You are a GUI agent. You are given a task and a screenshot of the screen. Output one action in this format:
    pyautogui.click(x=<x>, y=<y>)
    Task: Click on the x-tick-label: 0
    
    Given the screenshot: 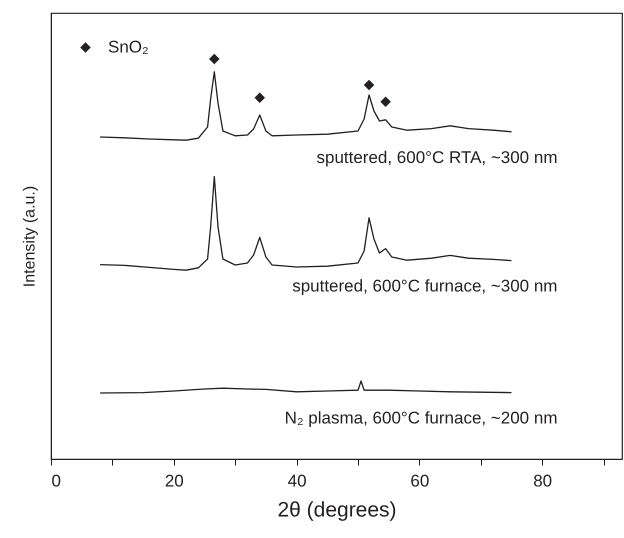 What is the action you would take?
    pyautogui.click(x=56, y=481)
    